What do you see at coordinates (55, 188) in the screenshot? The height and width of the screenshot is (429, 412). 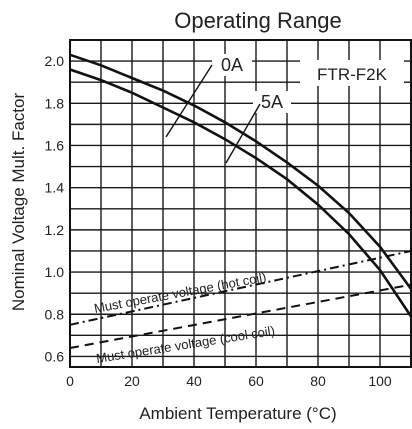 I see `y-tick-label: 1.4` at bounding box center [55, 188].